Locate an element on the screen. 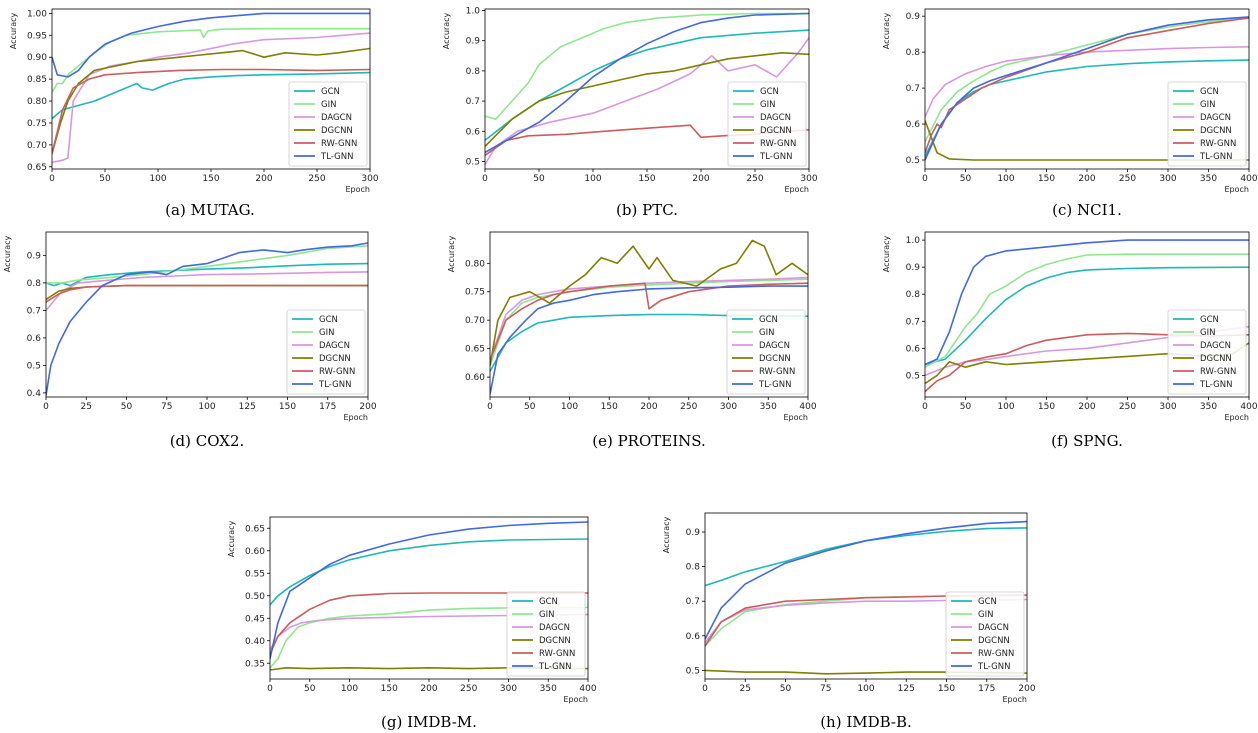 The height and width of the screenshot is (733, 1258). series-line-rw-gnn is located at coordinates (207, 293).